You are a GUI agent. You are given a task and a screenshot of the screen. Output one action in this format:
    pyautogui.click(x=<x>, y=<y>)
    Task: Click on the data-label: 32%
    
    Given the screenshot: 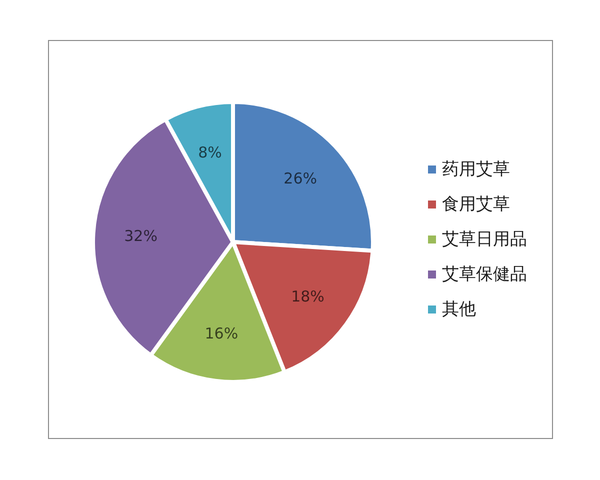 What is the action you would take?
    pyautogui.click(x=141, y=236)
    